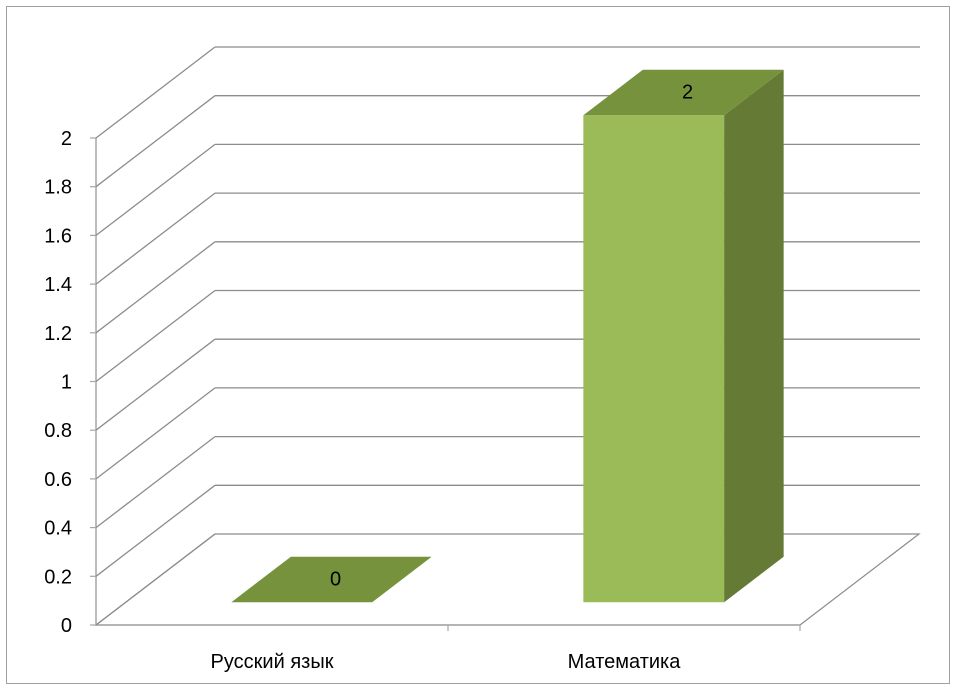 The height and width of the screenshot is (688, 956). I want to click on x-tick-label: Русский язык, so click(272, 662).